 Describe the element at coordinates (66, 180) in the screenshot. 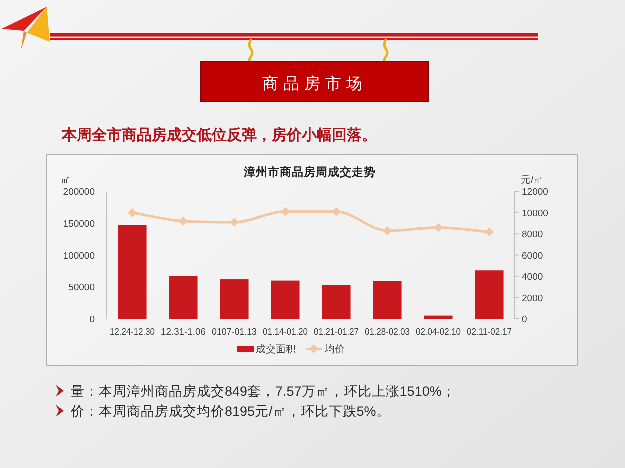

I see `y-axis-title: ㎡` at that location.